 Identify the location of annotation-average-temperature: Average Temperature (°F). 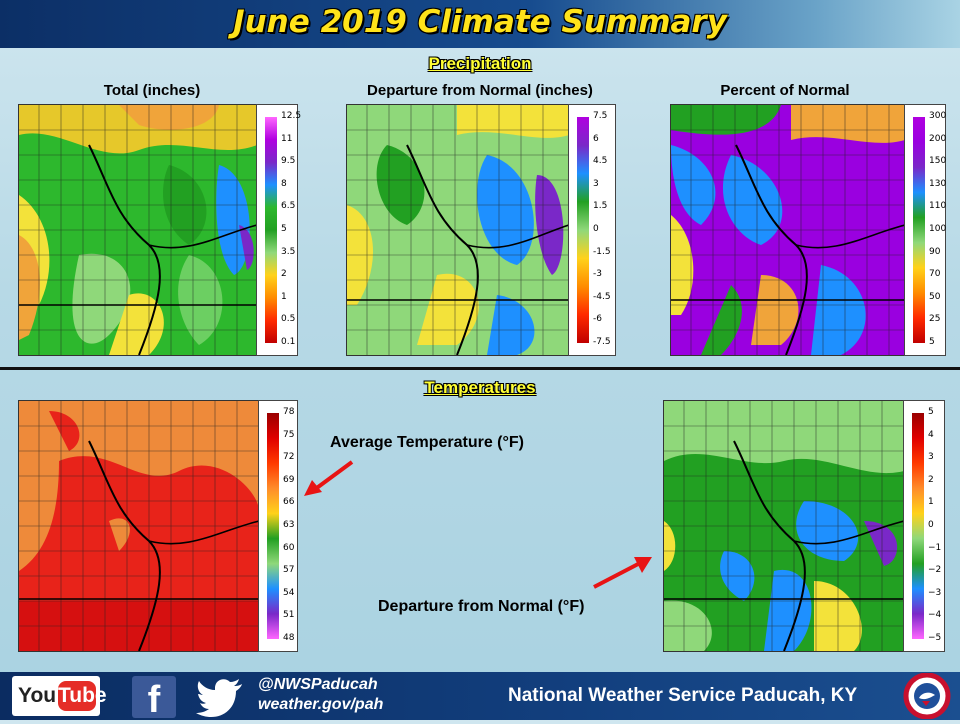
(427, 442).